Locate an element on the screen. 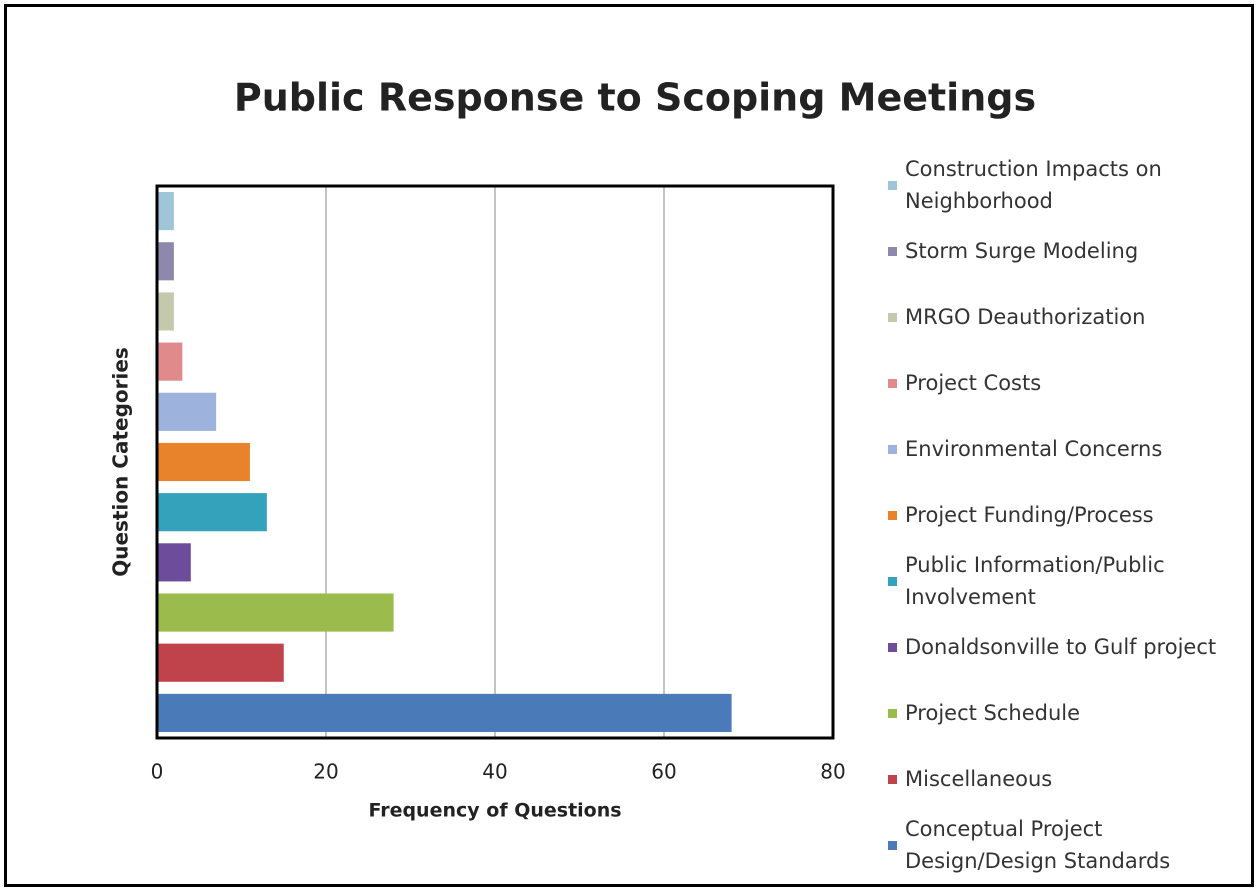 The image size is (1258, 891). legend-item: Project Funding/Process is located at coordinates (1063, 515).